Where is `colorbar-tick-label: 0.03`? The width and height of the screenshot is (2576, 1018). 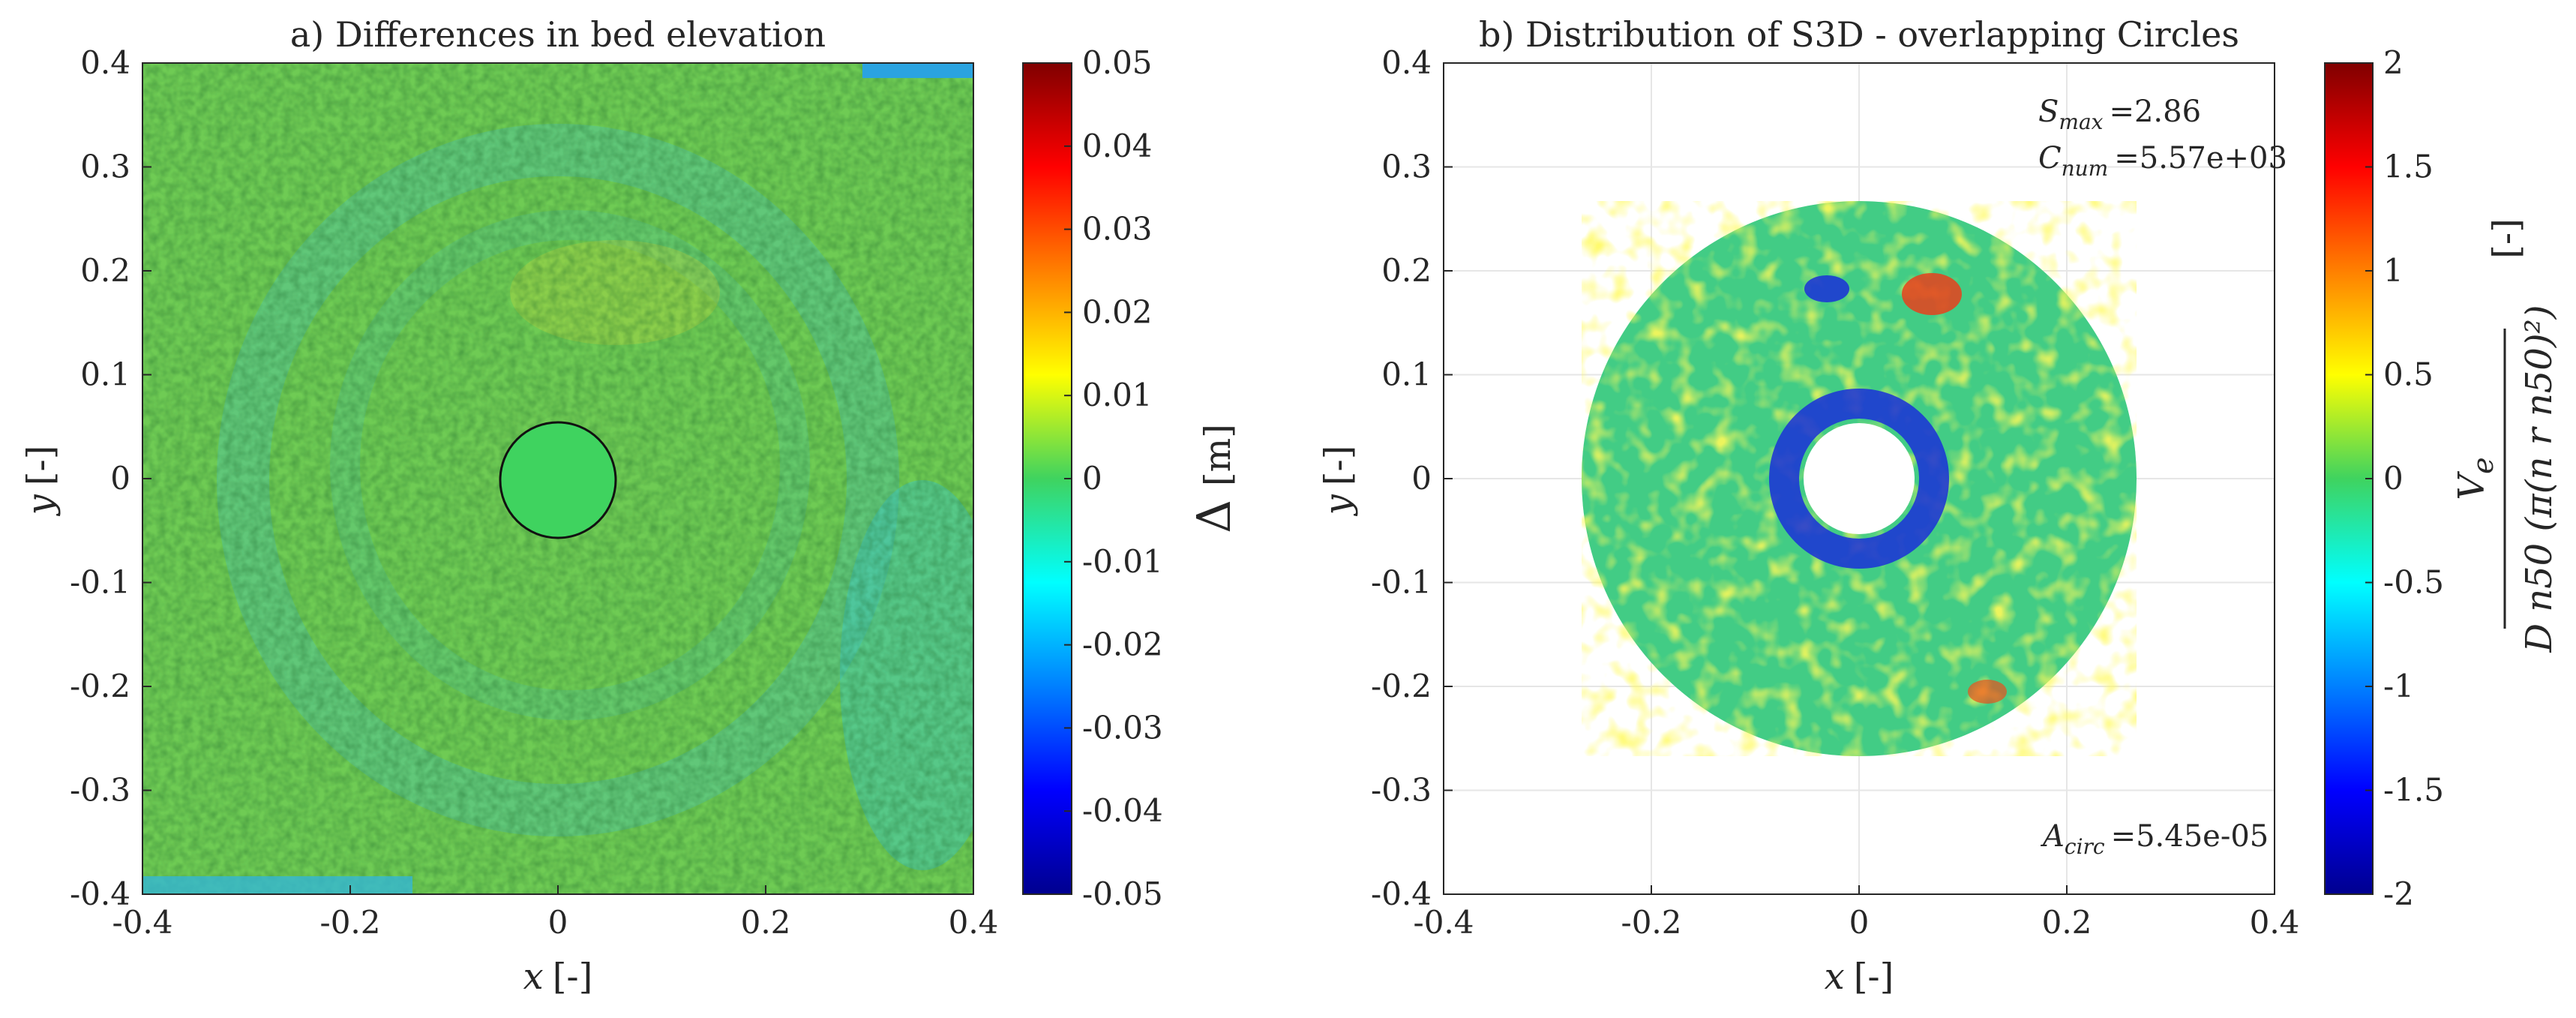
colorbar-tick-label: 0.03 is located at coordinates (1118, 230).